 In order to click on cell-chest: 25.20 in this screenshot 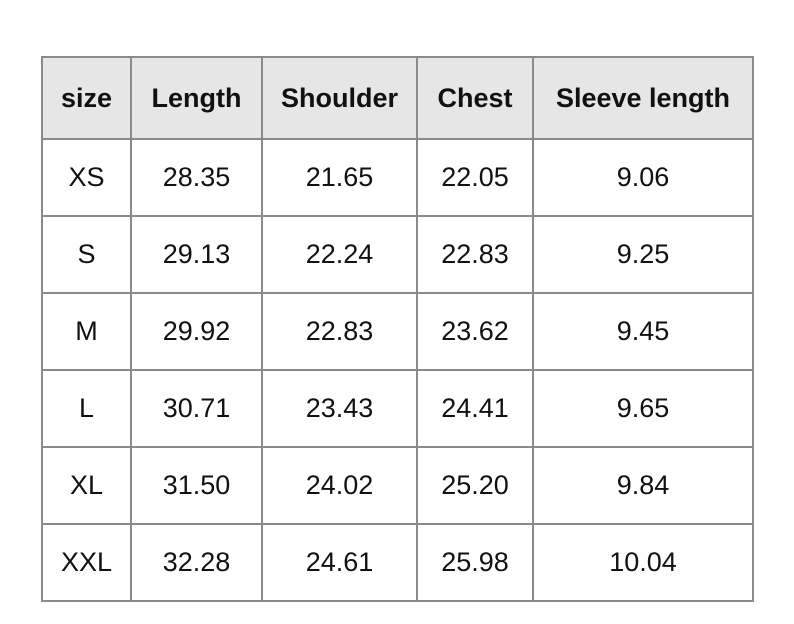, I will do `click(475, 485)`.